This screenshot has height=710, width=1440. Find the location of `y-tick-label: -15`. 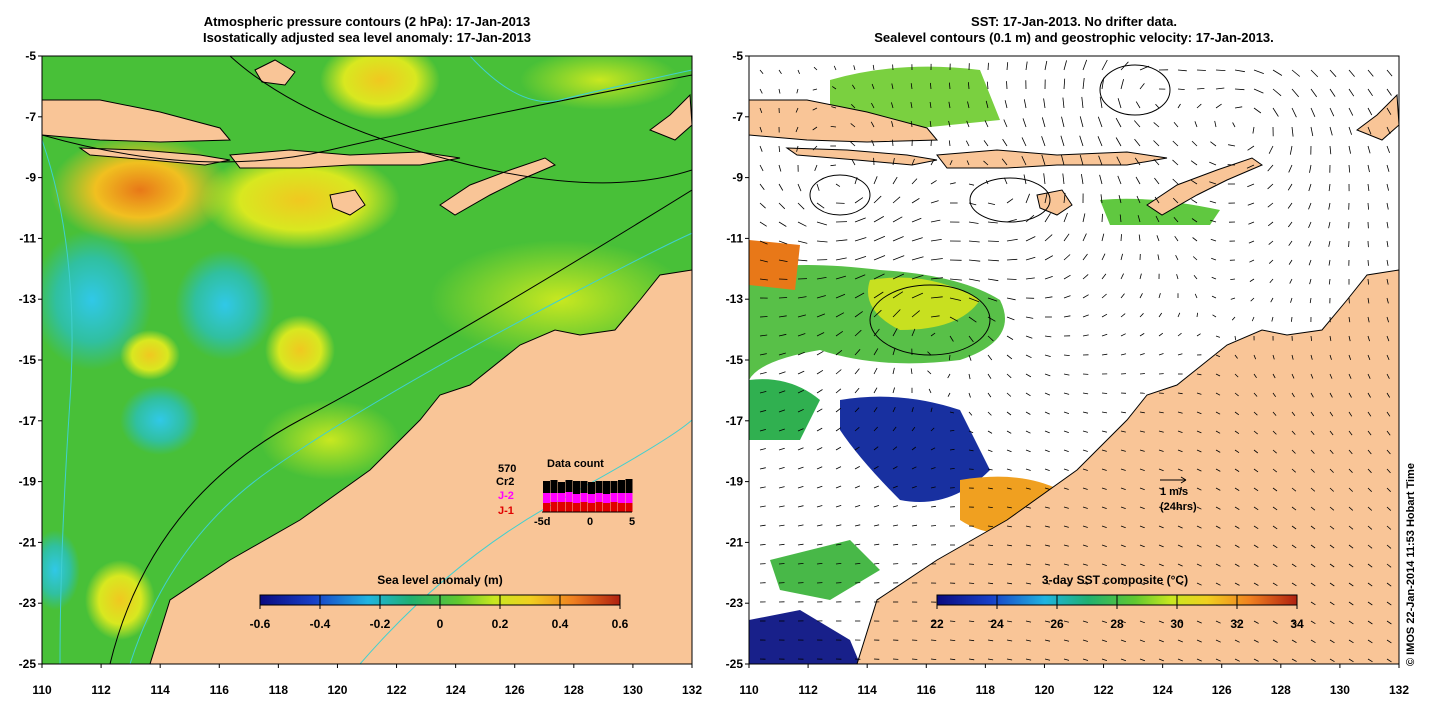

y-tick-label: -15 is located at coordinates (28, 360).